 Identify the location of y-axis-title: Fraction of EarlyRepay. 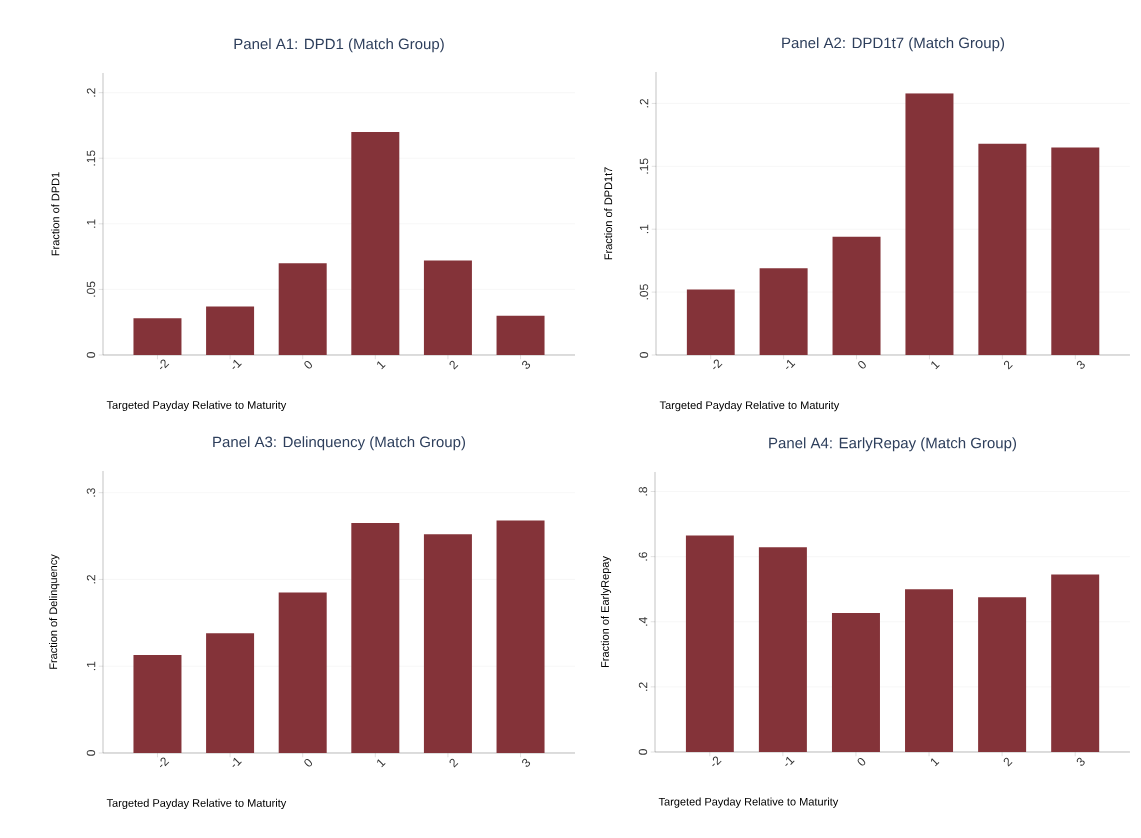
(606, 612).